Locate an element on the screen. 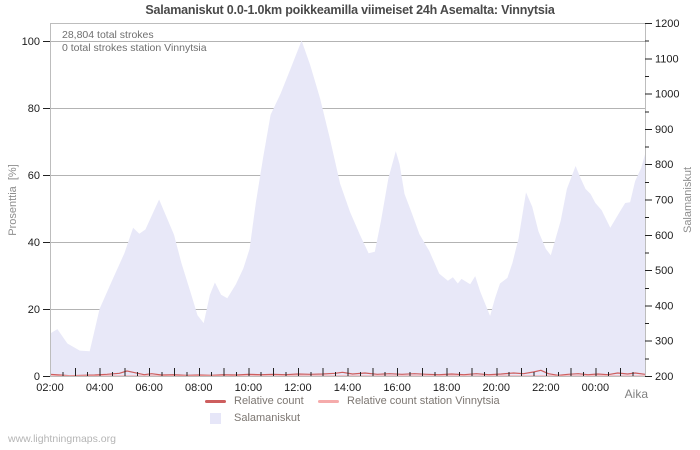 This screenshot has height=450, width=700. svg-text: 200 is located at coordinates (664, 377).